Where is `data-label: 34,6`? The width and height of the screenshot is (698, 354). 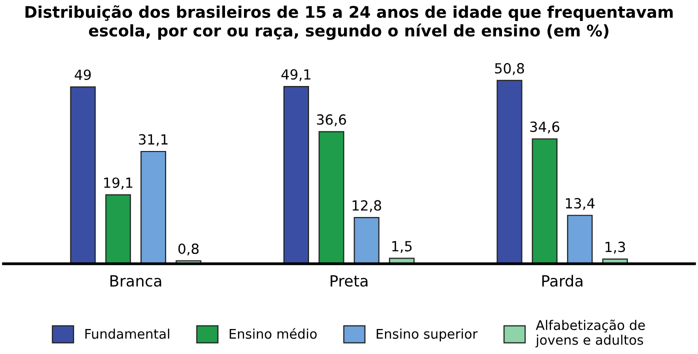
data-label: 34,6 is located at coordinates (545, 128).